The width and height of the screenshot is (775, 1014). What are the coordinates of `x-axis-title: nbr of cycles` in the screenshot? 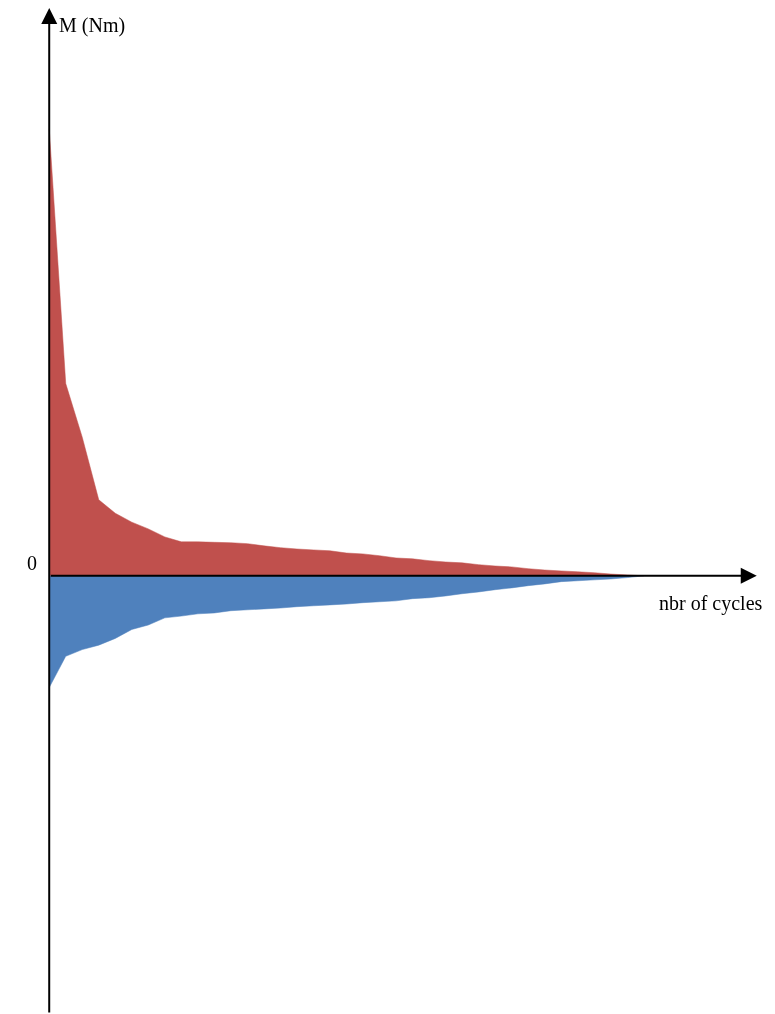 It's located at (711, 603).